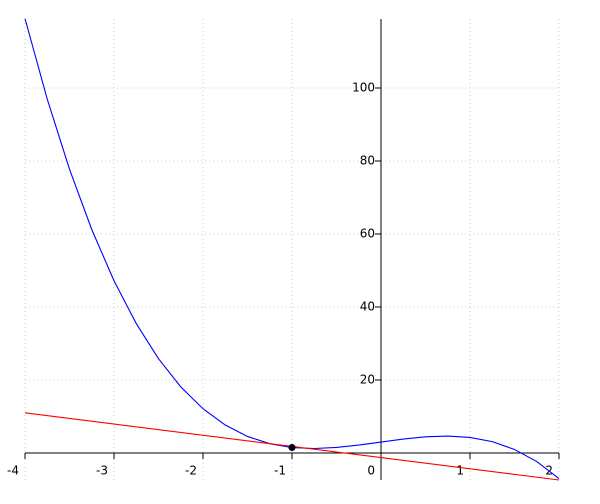 This screenshot has height=504, width=600. Describe the element at coordinates (13, 470) in the screenshot. I see `x-tick-label: -4` at that location.